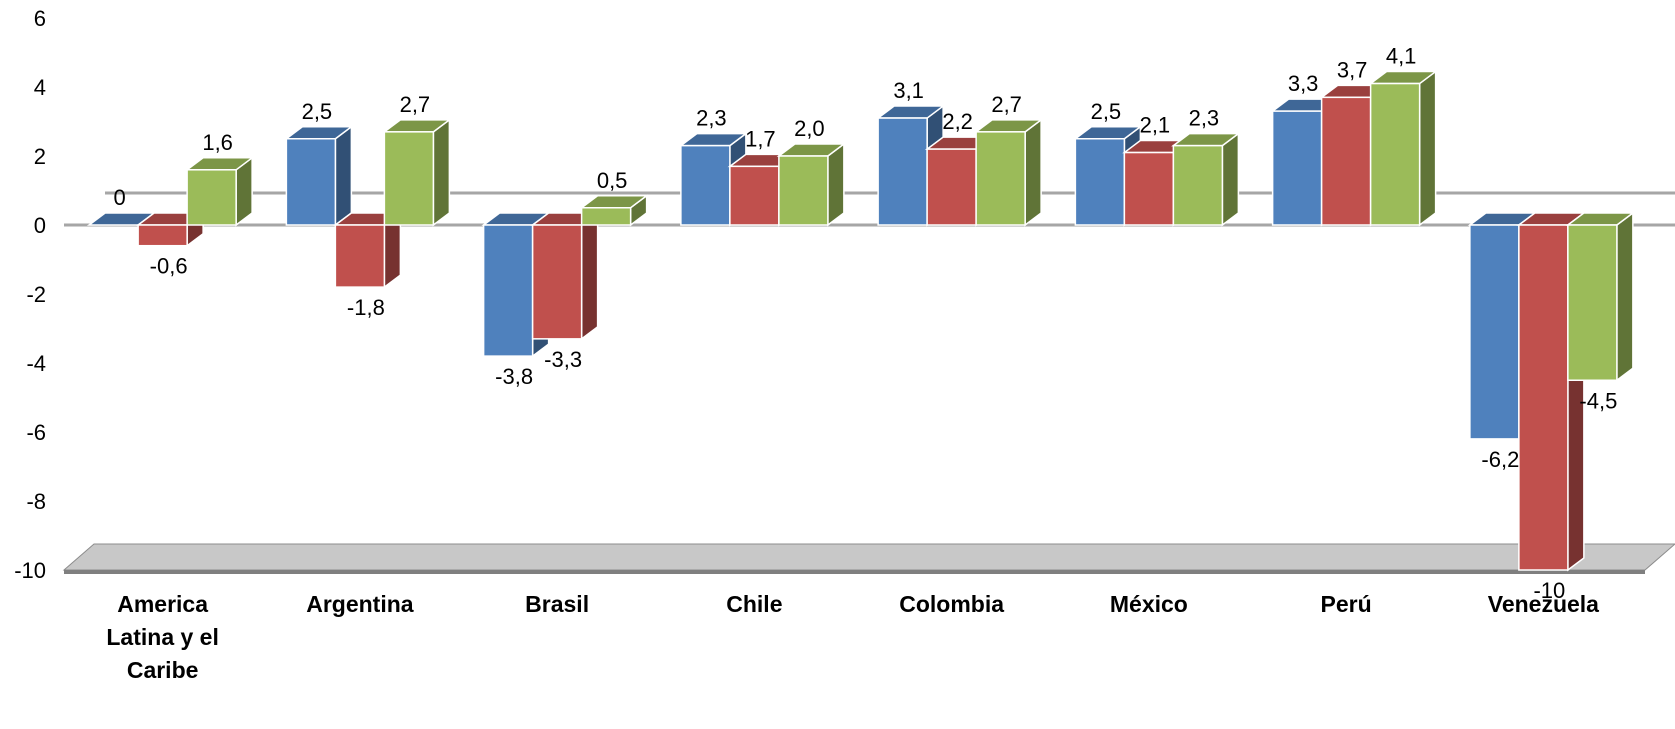  Describe the element at coordinates (1401, 56) in the screenshot. I see `data-label: 4,1` at that location.